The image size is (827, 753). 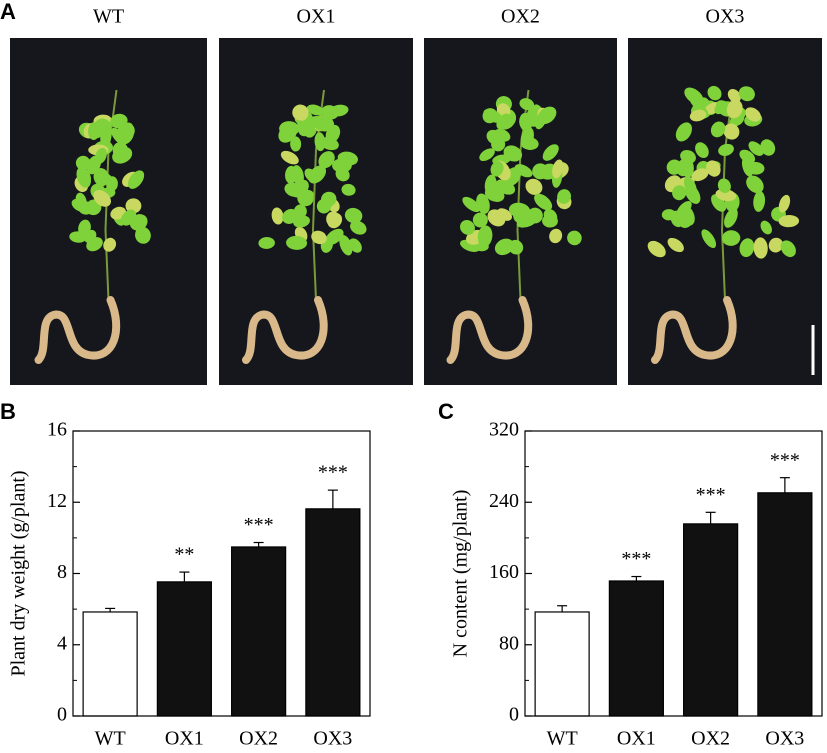 I want to click on y-tick-label: 0, so click(x=62, y=715).